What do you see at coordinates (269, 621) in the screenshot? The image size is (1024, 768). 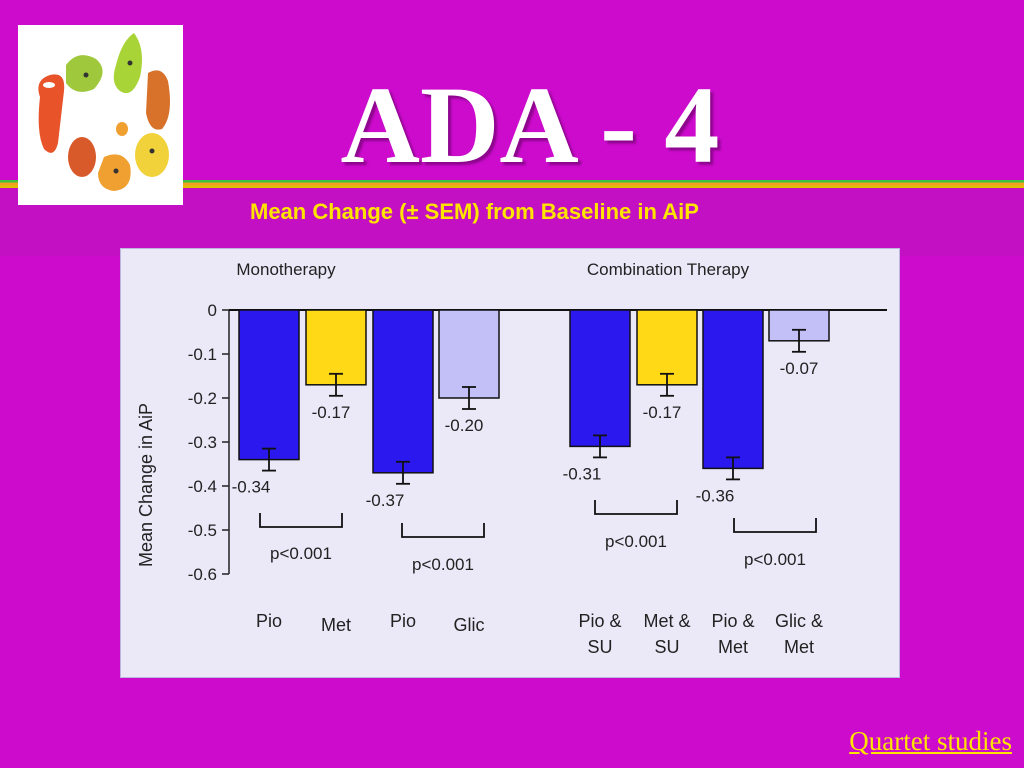 I see `category-label-0: Pio` at bounding box center [269, 621].